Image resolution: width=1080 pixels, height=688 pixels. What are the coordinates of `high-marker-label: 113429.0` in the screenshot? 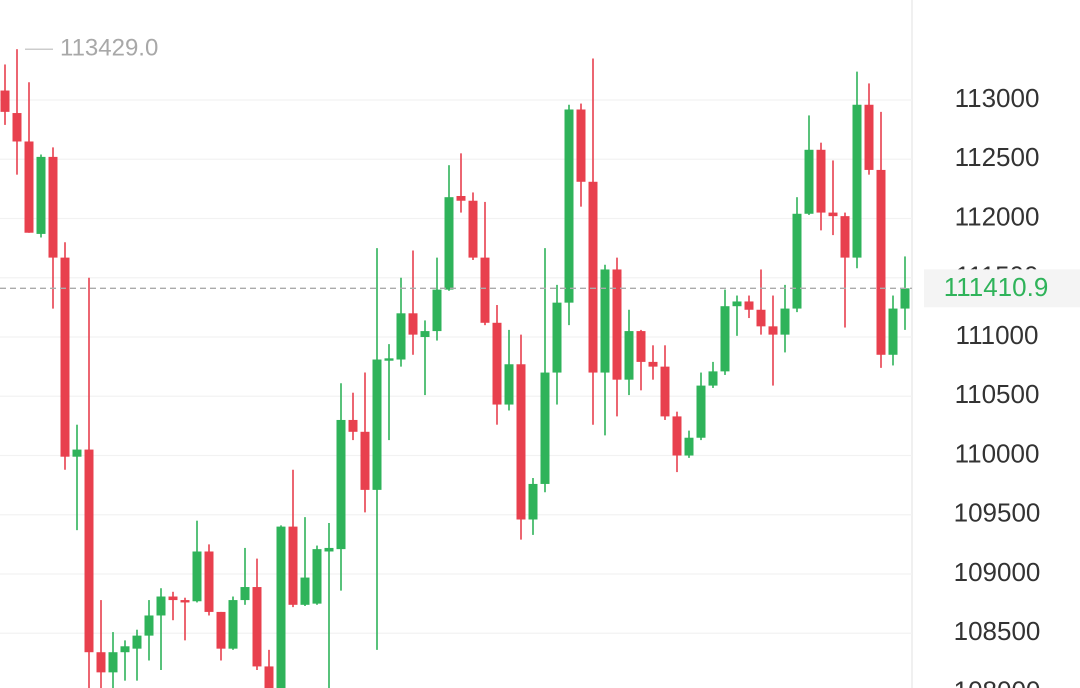 It's located at (109, 48).